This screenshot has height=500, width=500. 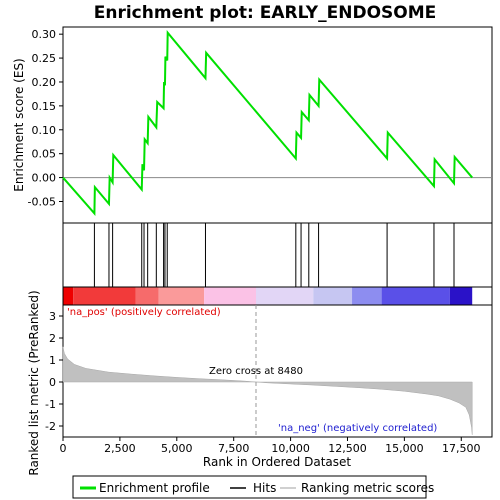 What do you see at coordinates (63, 448) in the screenshot?
I see `x-tick-label: 0` at bounding box center [63, 448].